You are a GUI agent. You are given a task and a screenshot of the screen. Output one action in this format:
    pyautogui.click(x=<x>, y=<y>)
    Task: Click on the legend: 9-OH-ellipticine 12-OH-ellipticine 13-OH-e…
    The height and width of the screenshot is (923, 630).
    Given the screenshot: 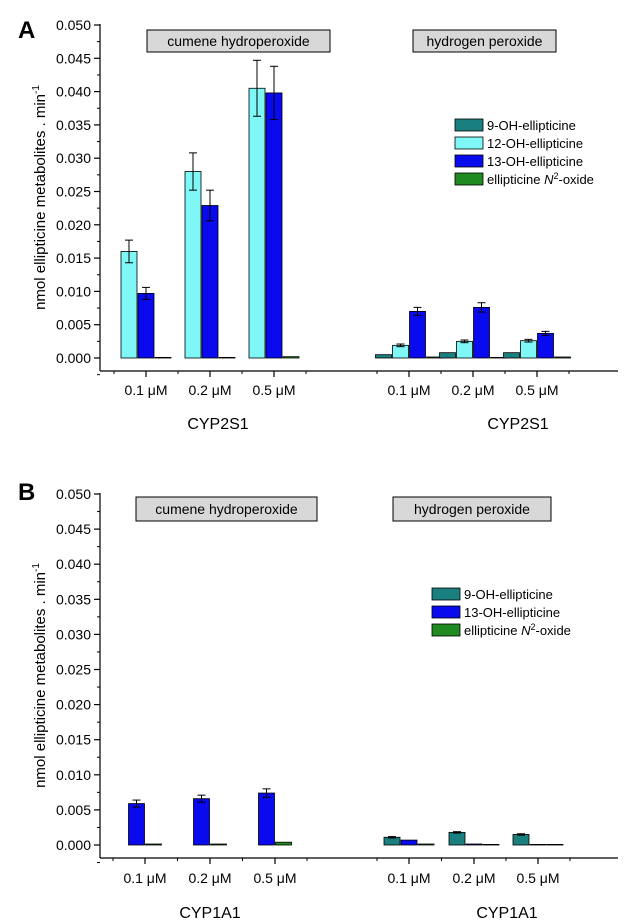 What is the action you would take?
    pyautogui.click(x=524, y=152)
    